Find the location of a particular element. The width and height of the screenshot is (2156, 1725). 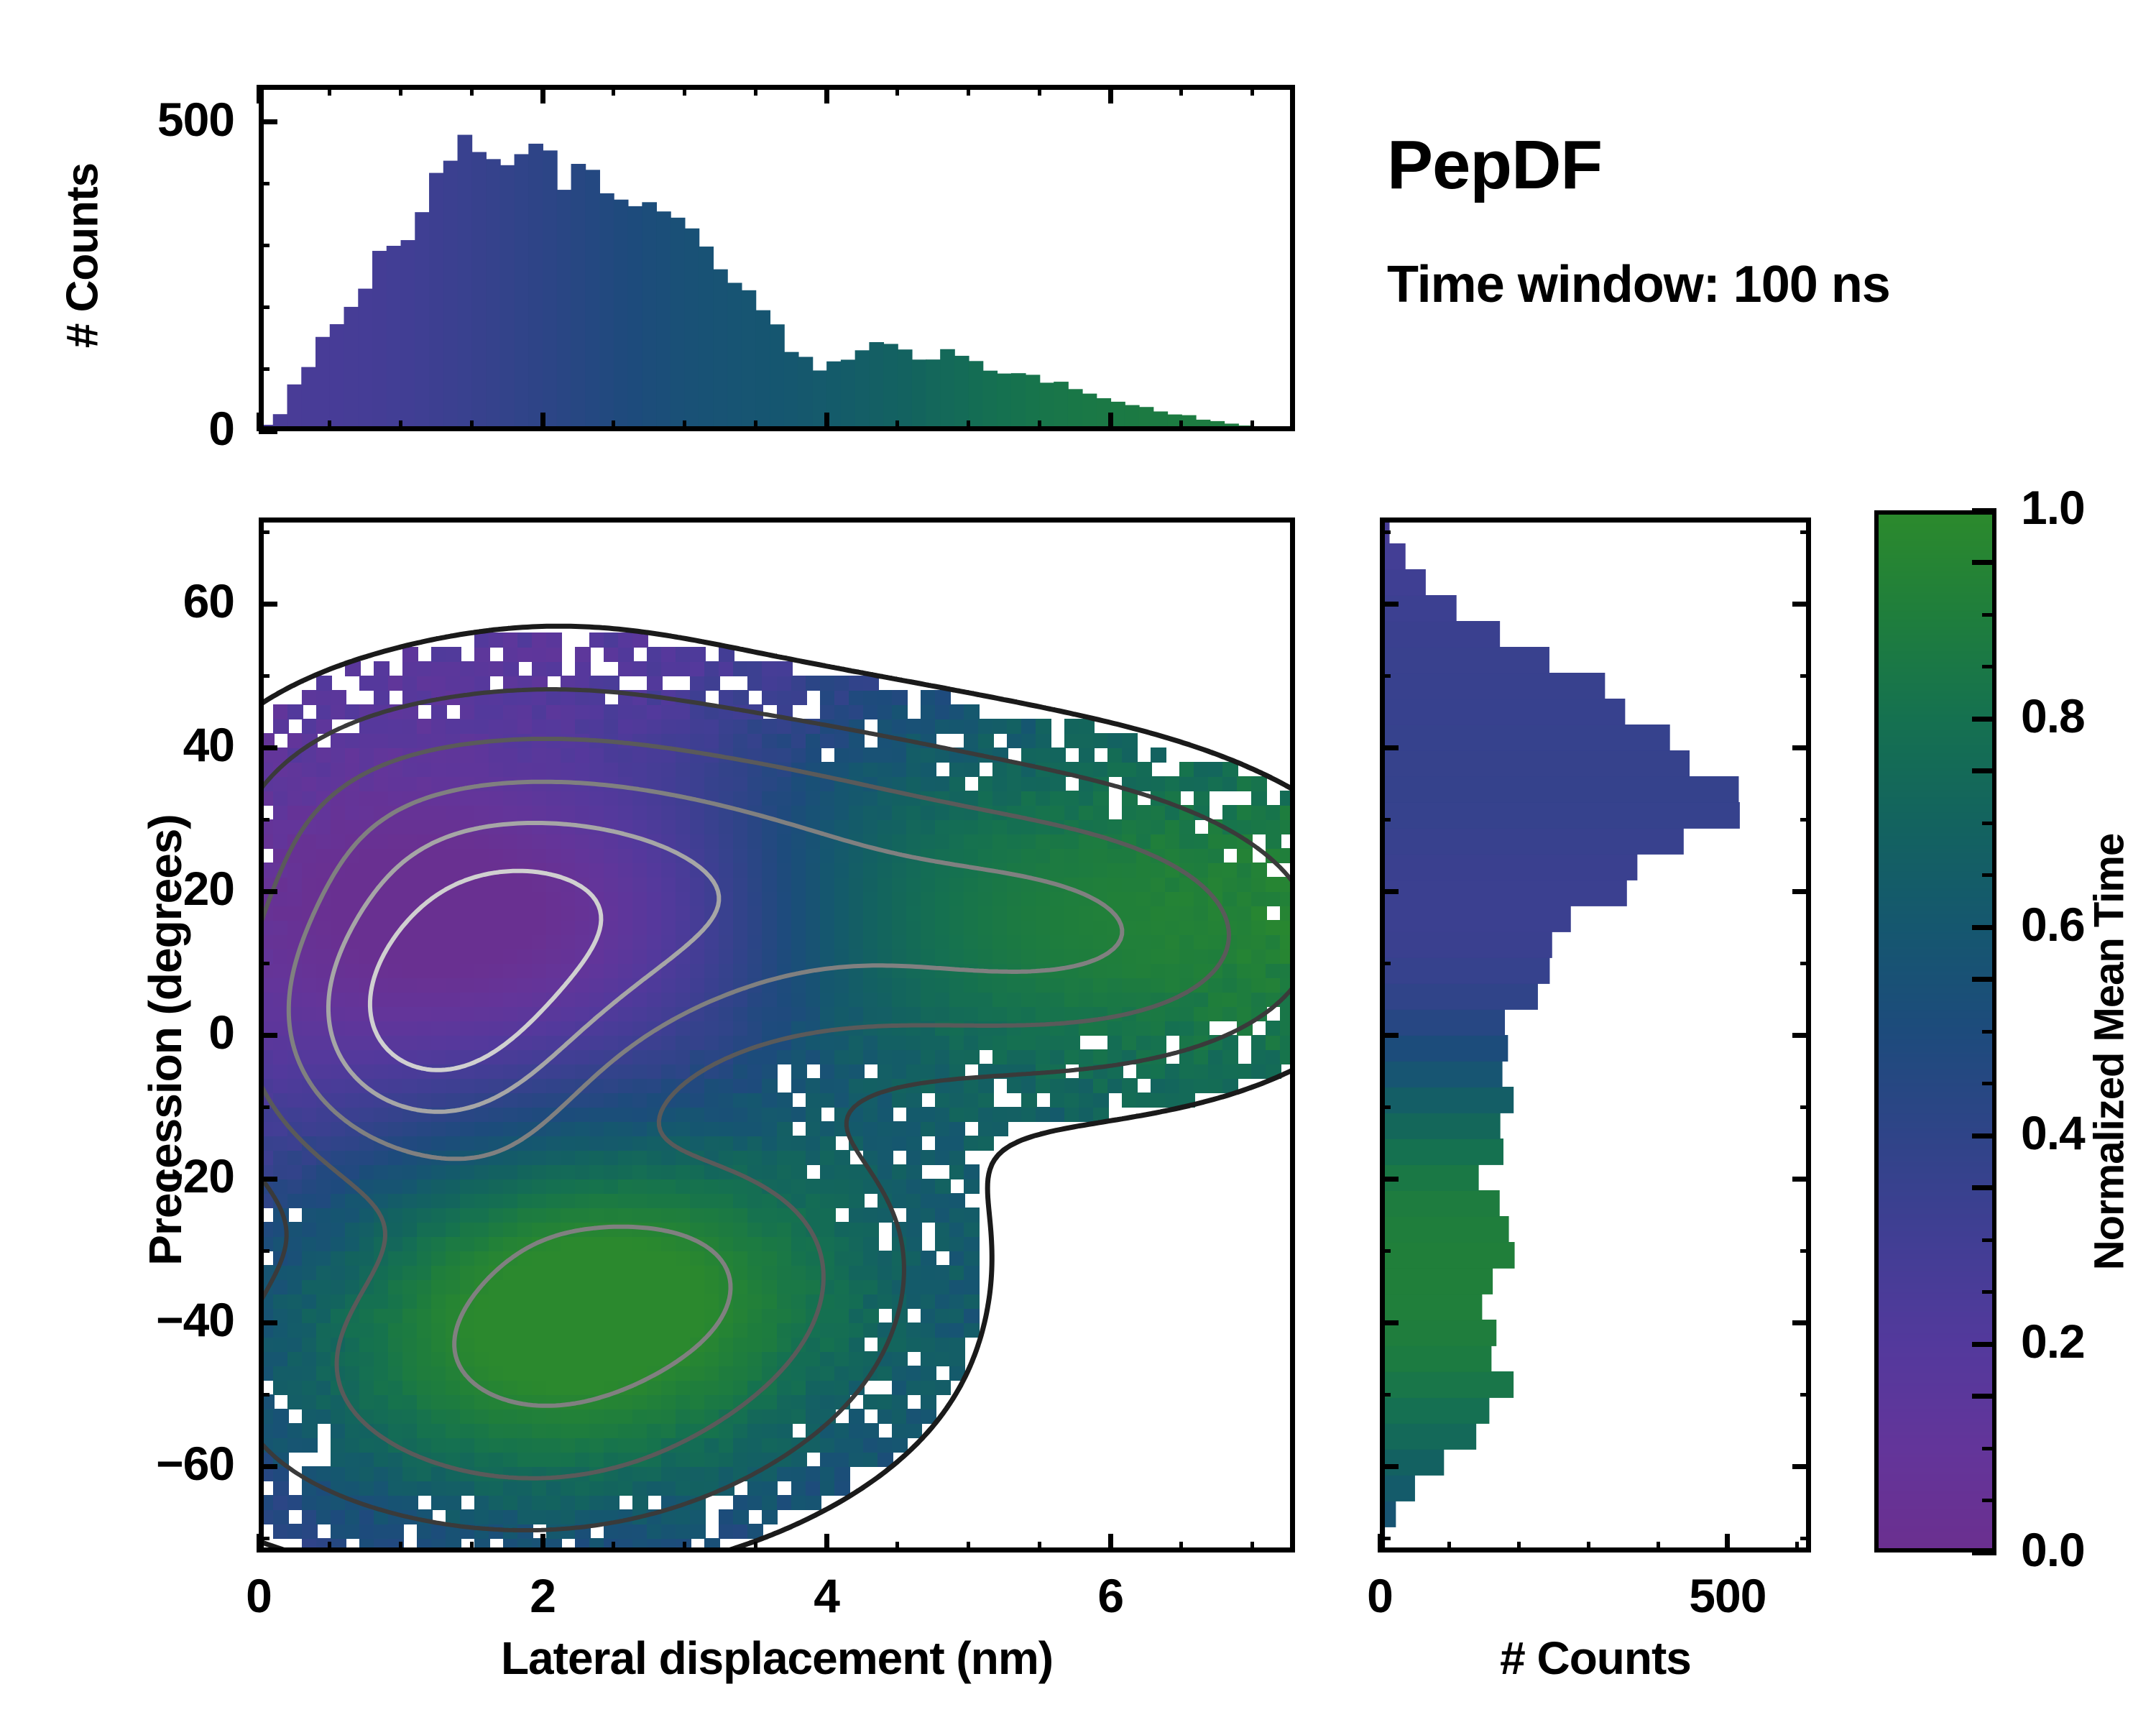

colorbar-tick-label: 0.2 is located at coordinates (2053, 1341).